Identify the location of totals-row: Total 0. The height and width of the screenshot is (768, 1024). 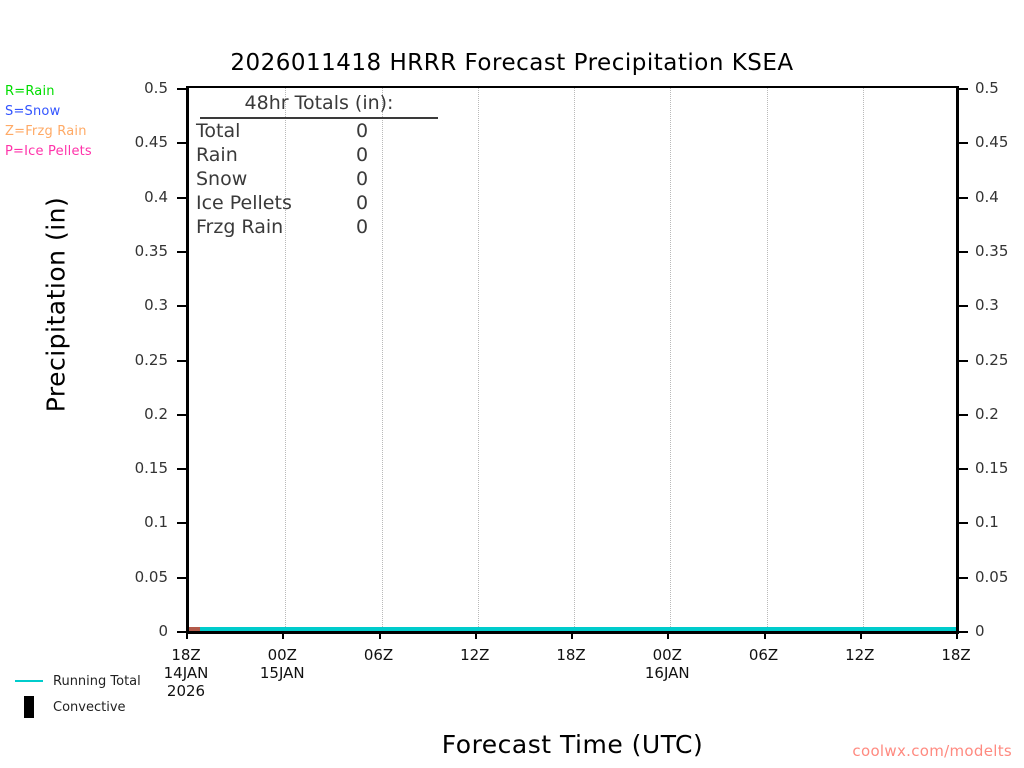
(316, 131).